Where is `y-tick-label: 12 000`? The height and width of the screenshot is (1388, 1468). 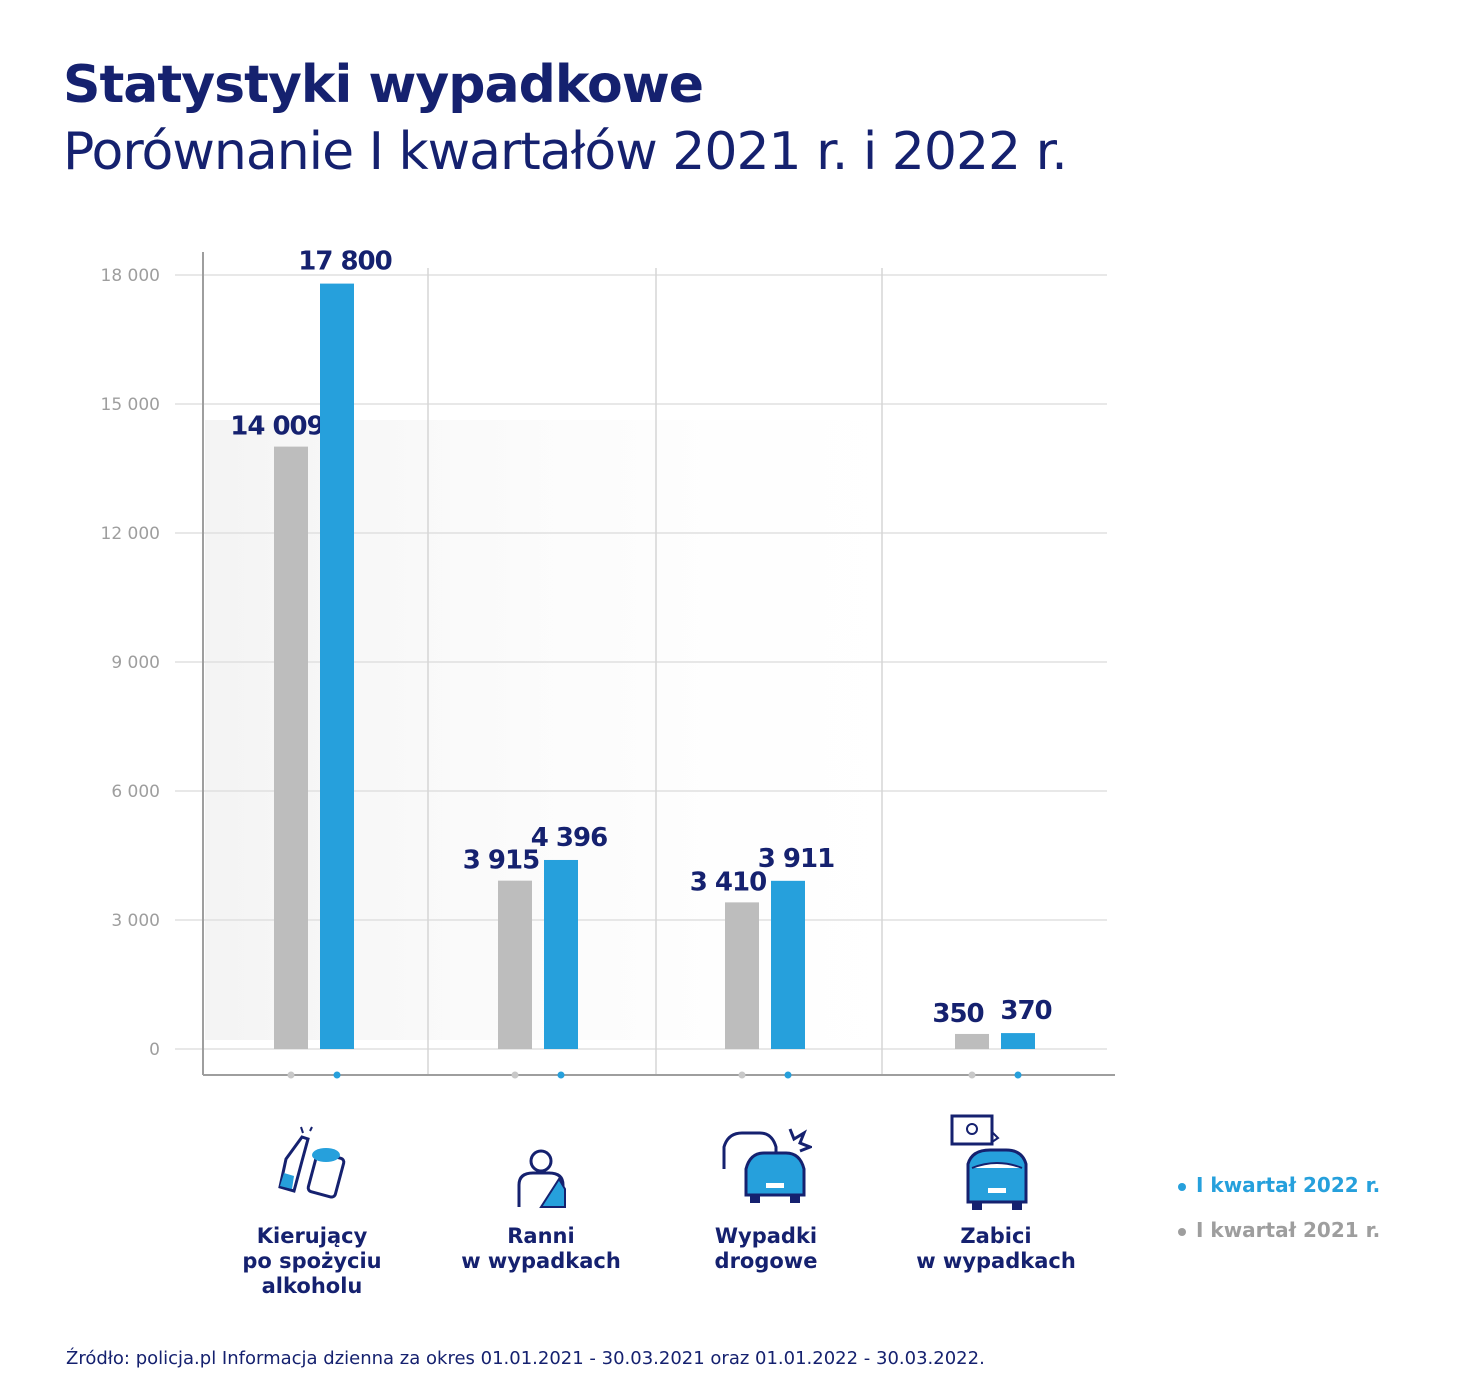
y-tick-label: 12 000 is located at coordinates (130, 534).